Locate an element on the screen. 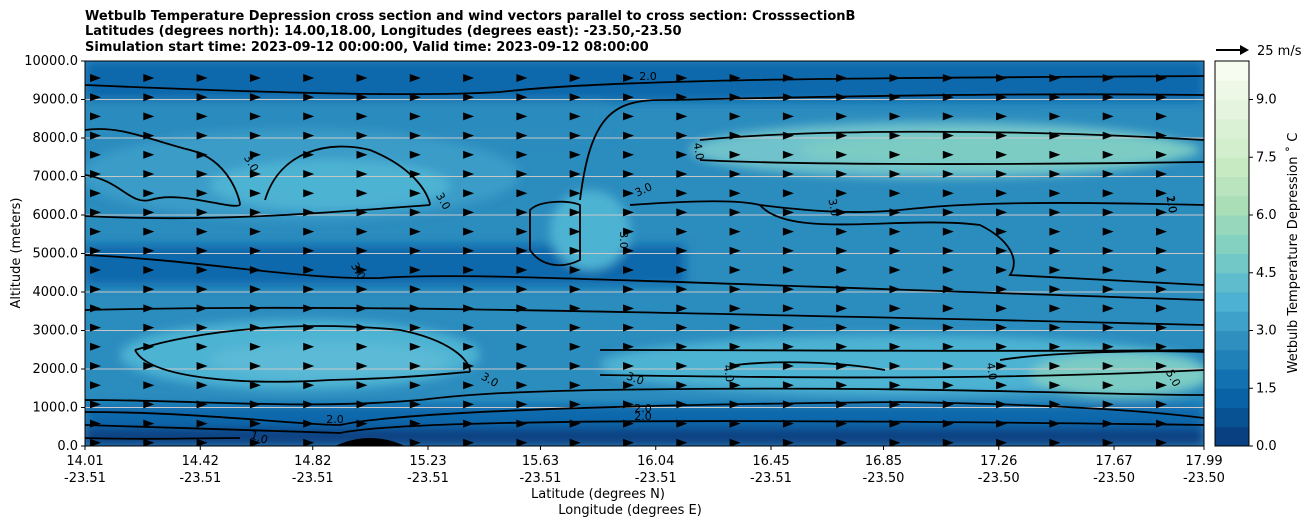 The image size is (1312, 526). x-tick-label-lat: 16.85 is located at coordinates (883, 461).